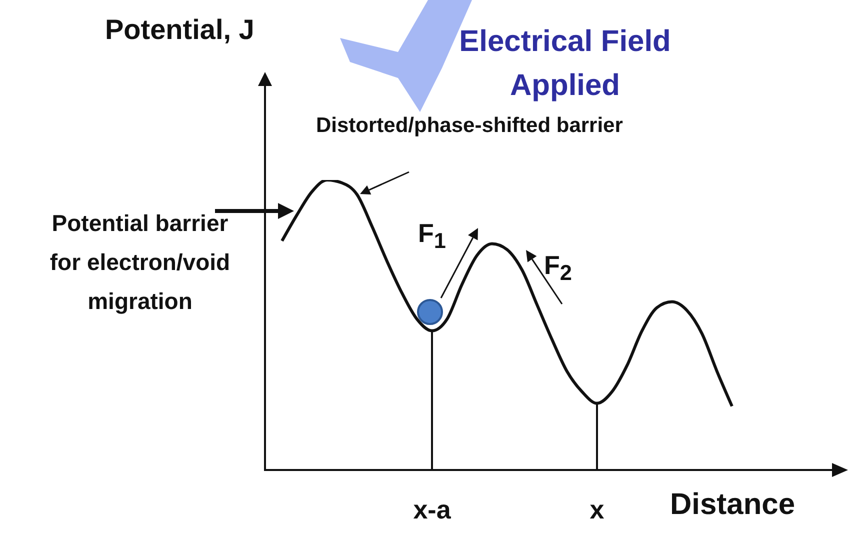 This screenshot has width=858, height=534. What do you see at coordinates (469, 126) in the screenshot?
I see `text: Distorted/phase-shifted barrier` at bounding box center [469, 126].